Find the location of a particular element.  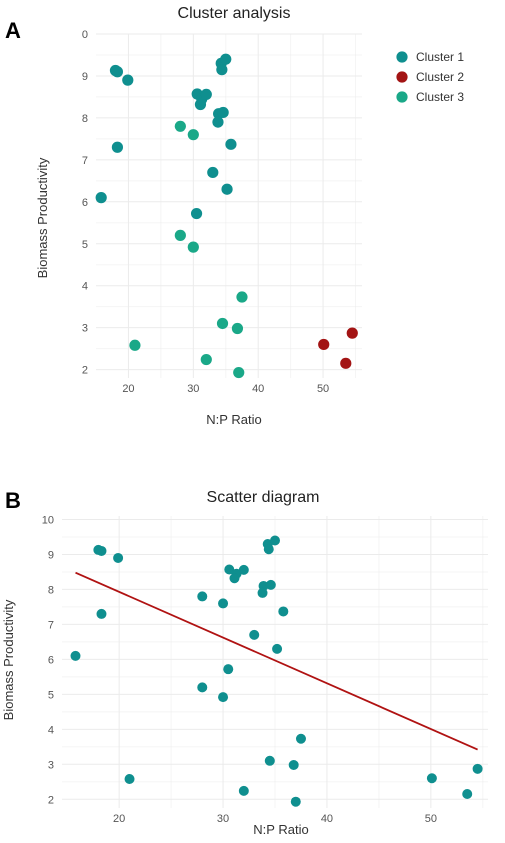

panel-letter-b: B is located at coordinates (13, 500).